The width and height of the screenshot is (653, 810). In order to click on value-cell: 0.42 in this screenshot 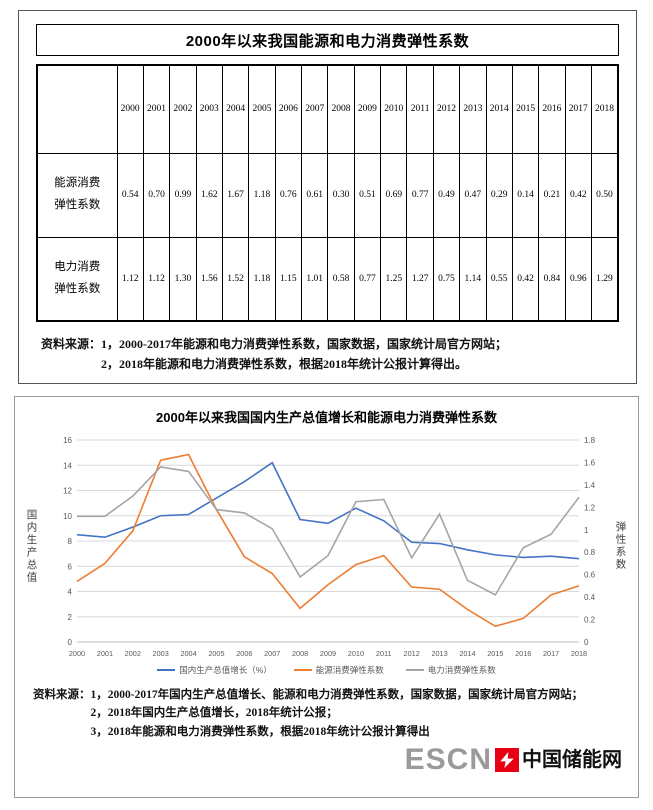, I will do `click(525, 279)`.